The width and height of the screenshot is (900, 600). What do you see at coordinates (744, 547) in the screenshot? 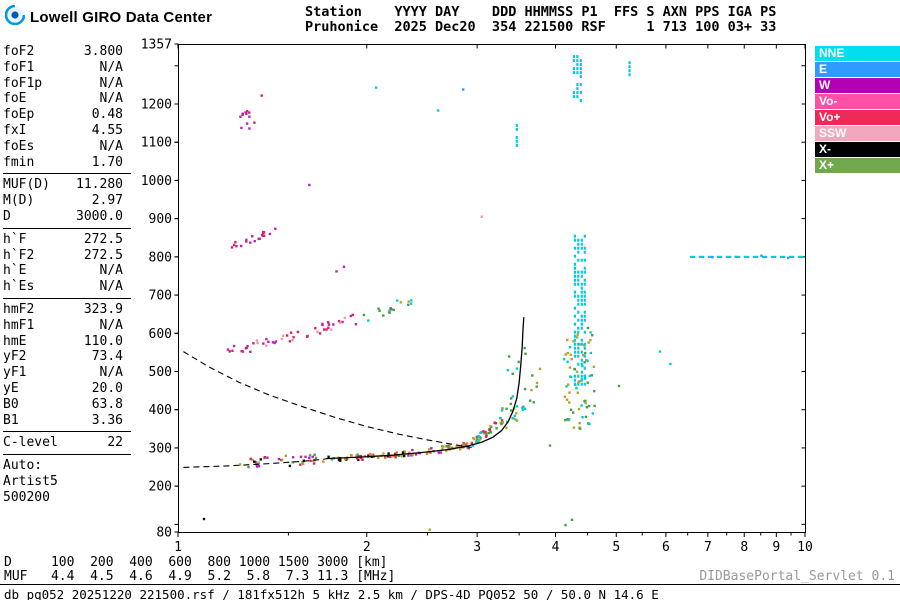
I see `x-tick-label: 8` at bounding box center [744, 547].